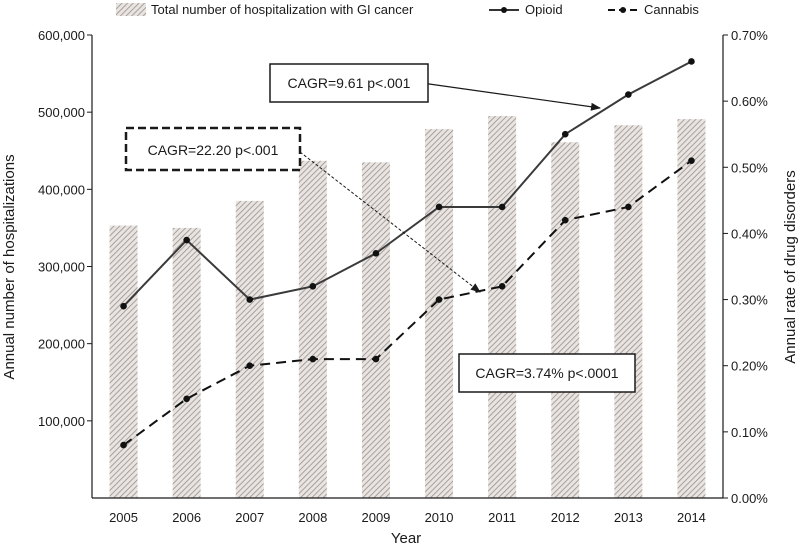  Describe the element at coordinates (61, 344) in the screenshot. I see `y-tick-label: 200,000` at that location.